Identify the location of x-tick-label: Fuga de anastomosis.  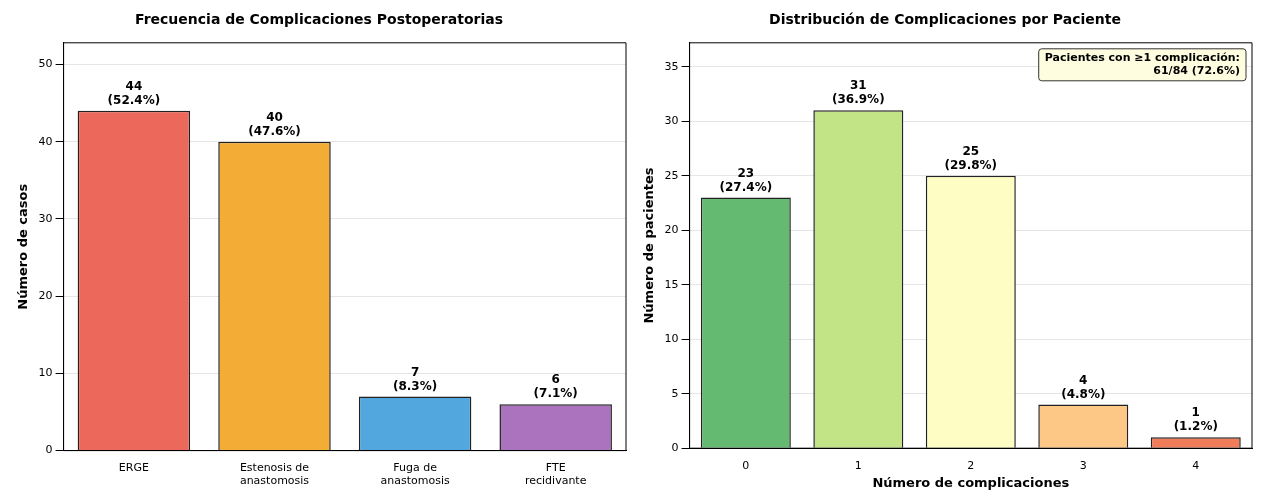
(415, 474).